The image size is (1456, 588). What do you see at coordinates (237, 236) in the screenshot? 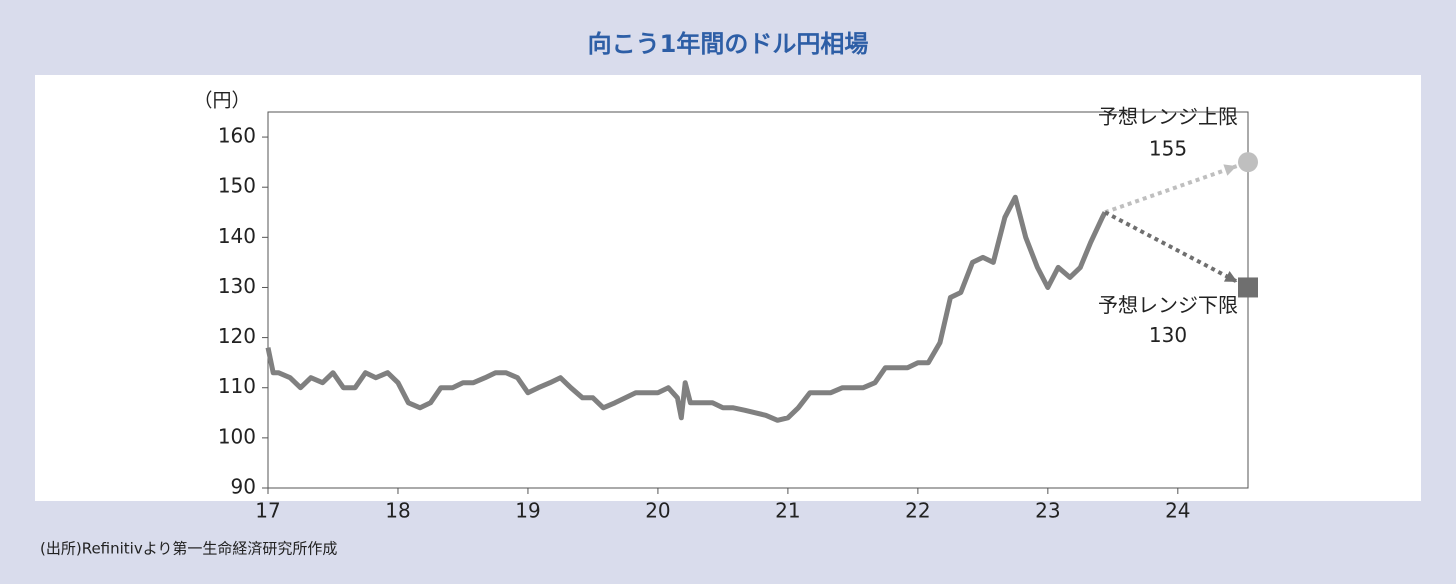
I see `y-tick-label: 140` at bounding box center [237, 236].